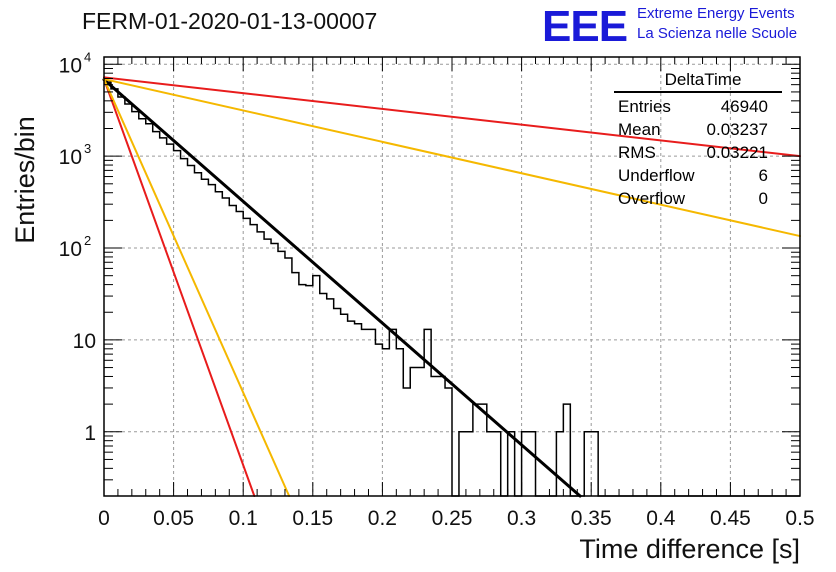 The image size is (836, 572). I want to click on x-axis-label: Time difference [s], so click(689, 549).